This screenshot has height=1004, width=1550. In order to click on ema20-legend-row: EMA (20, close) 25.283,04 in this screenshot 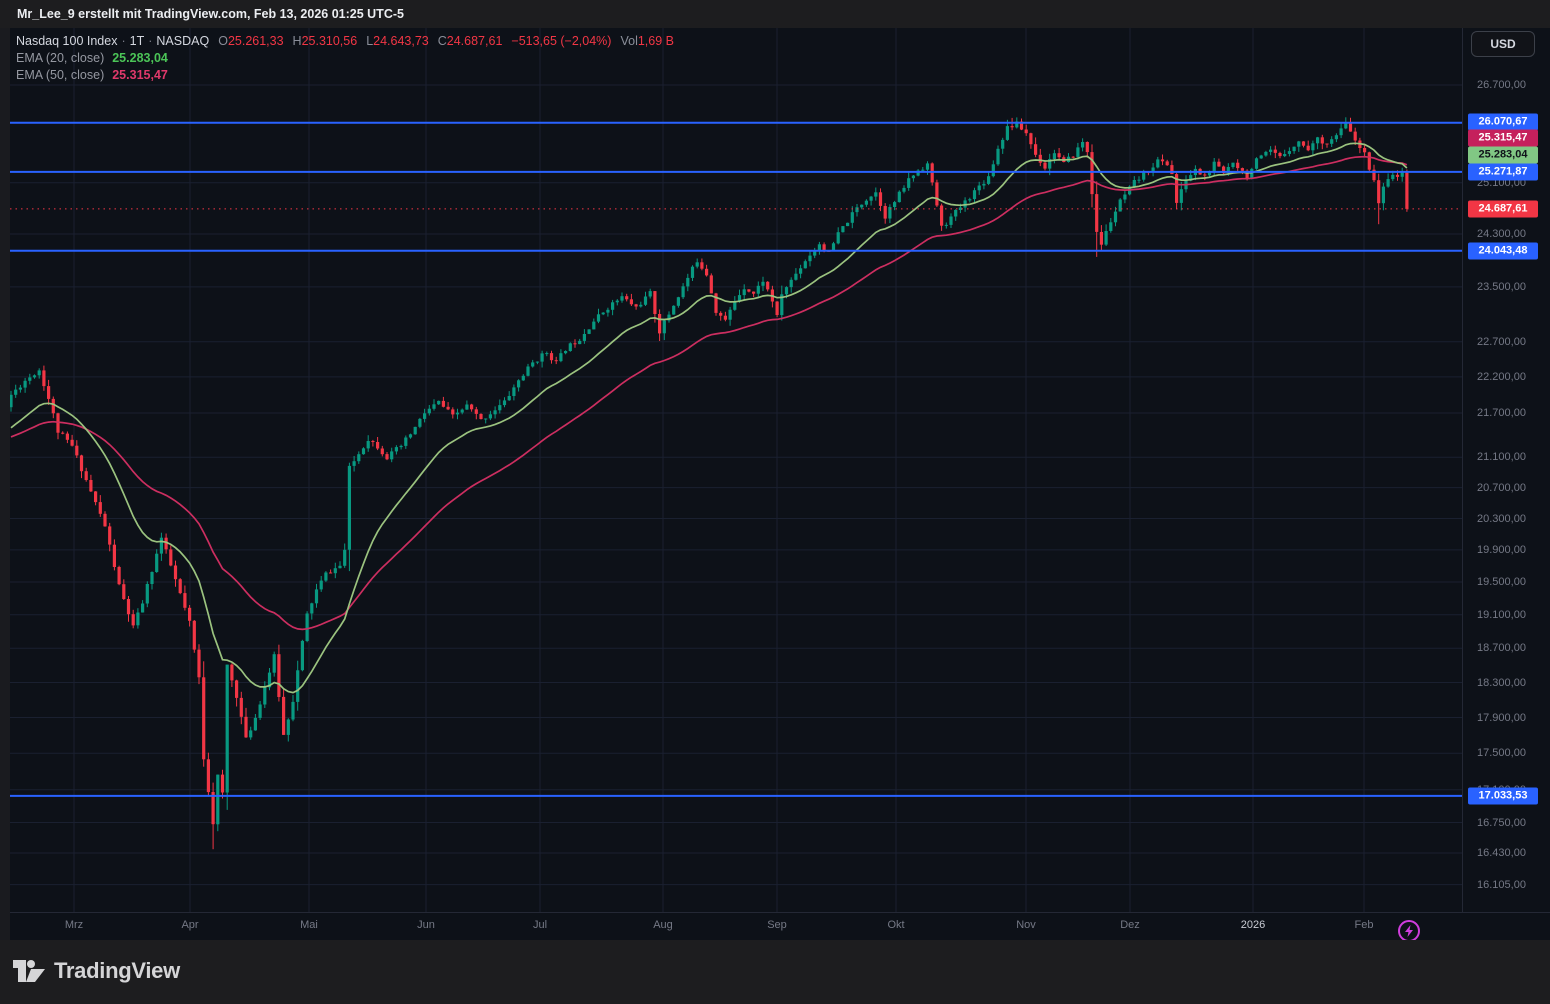, I will do `click(345, 58)`.